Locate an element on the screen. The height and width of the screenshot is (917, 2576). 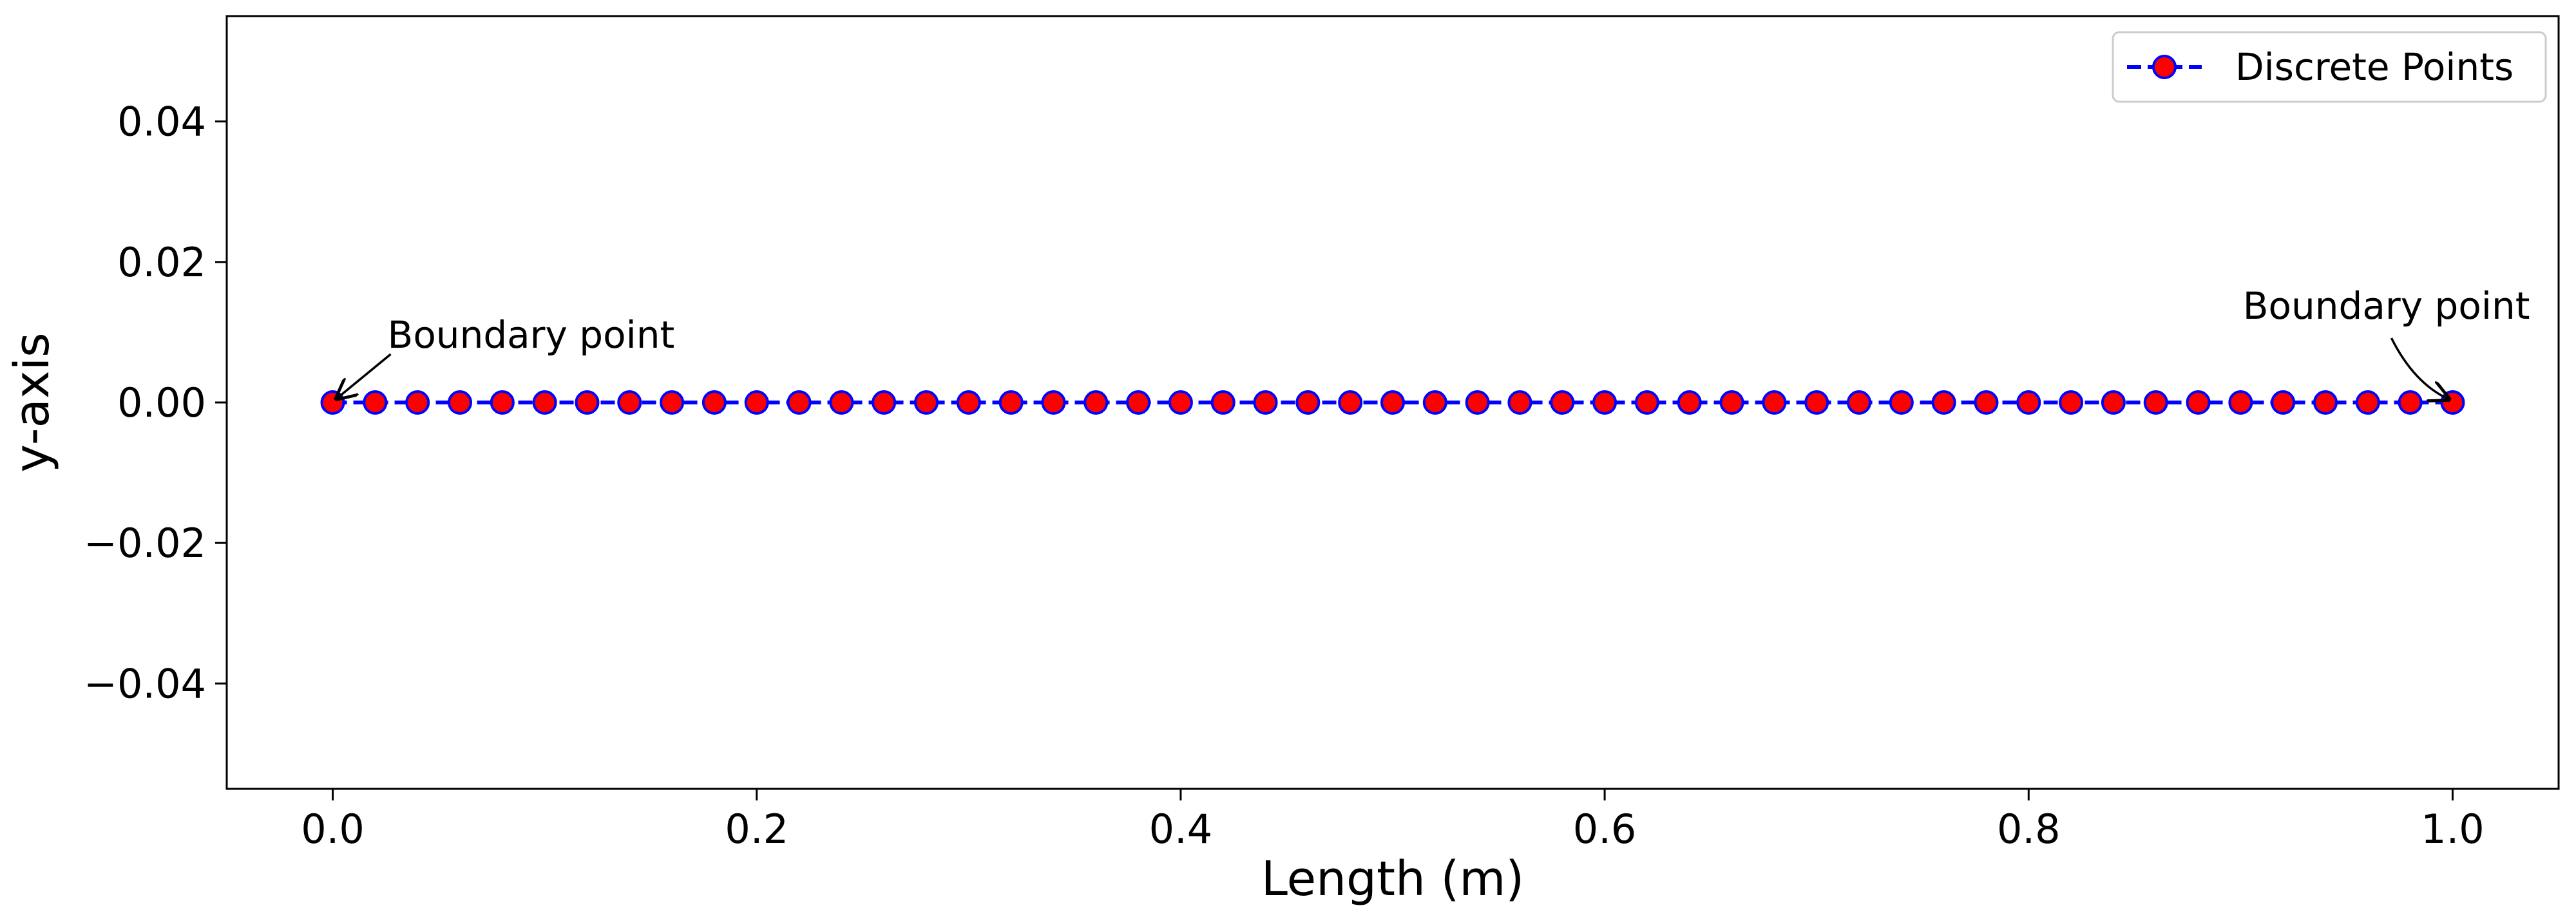
y-tick-label: 0.04 is located at coordinates (161, 123).